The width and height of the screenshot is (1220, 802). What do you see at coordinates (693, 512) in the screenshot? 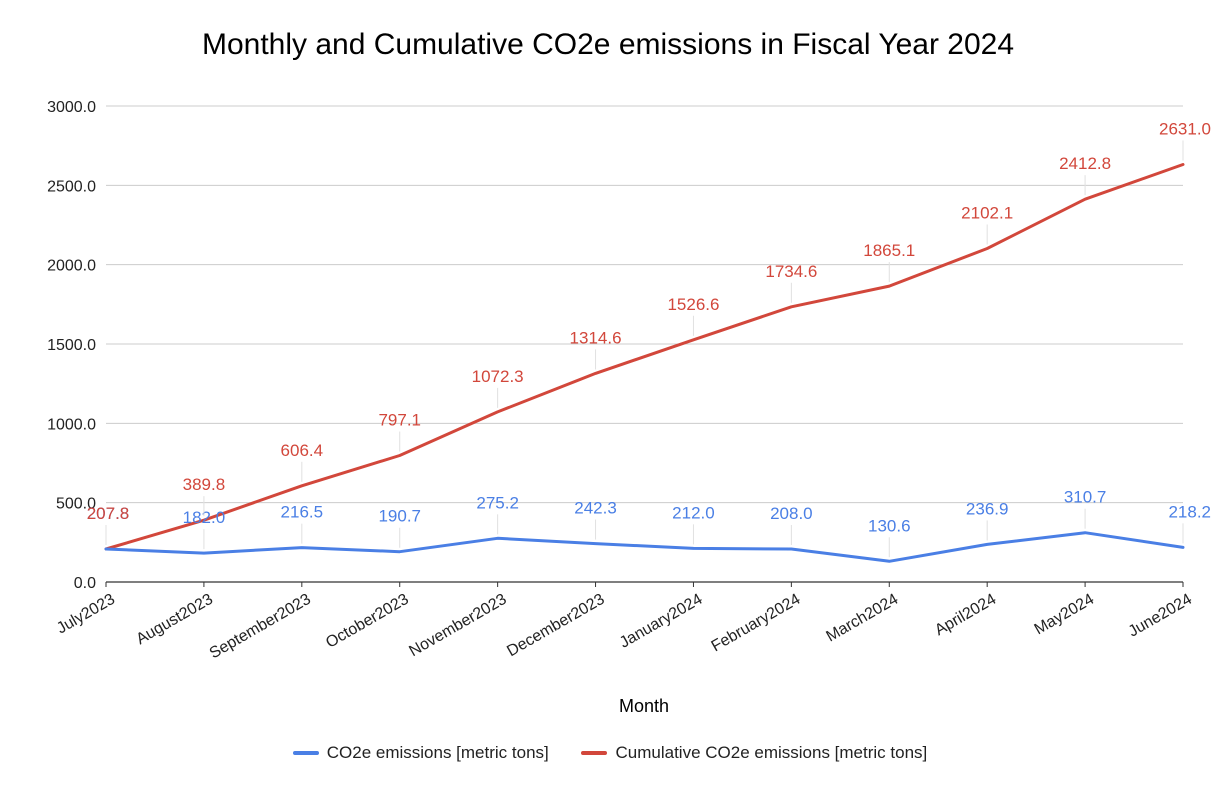
I see `data-label-monthly: 212.0` at bounding box center [693, 512].